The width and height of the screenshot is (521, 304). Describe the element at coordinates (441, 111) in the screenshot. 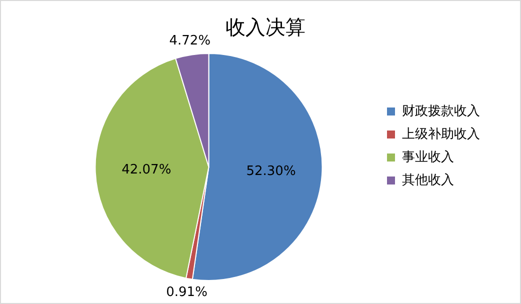

I see `legend-label: 财政拨款收入` at that location.